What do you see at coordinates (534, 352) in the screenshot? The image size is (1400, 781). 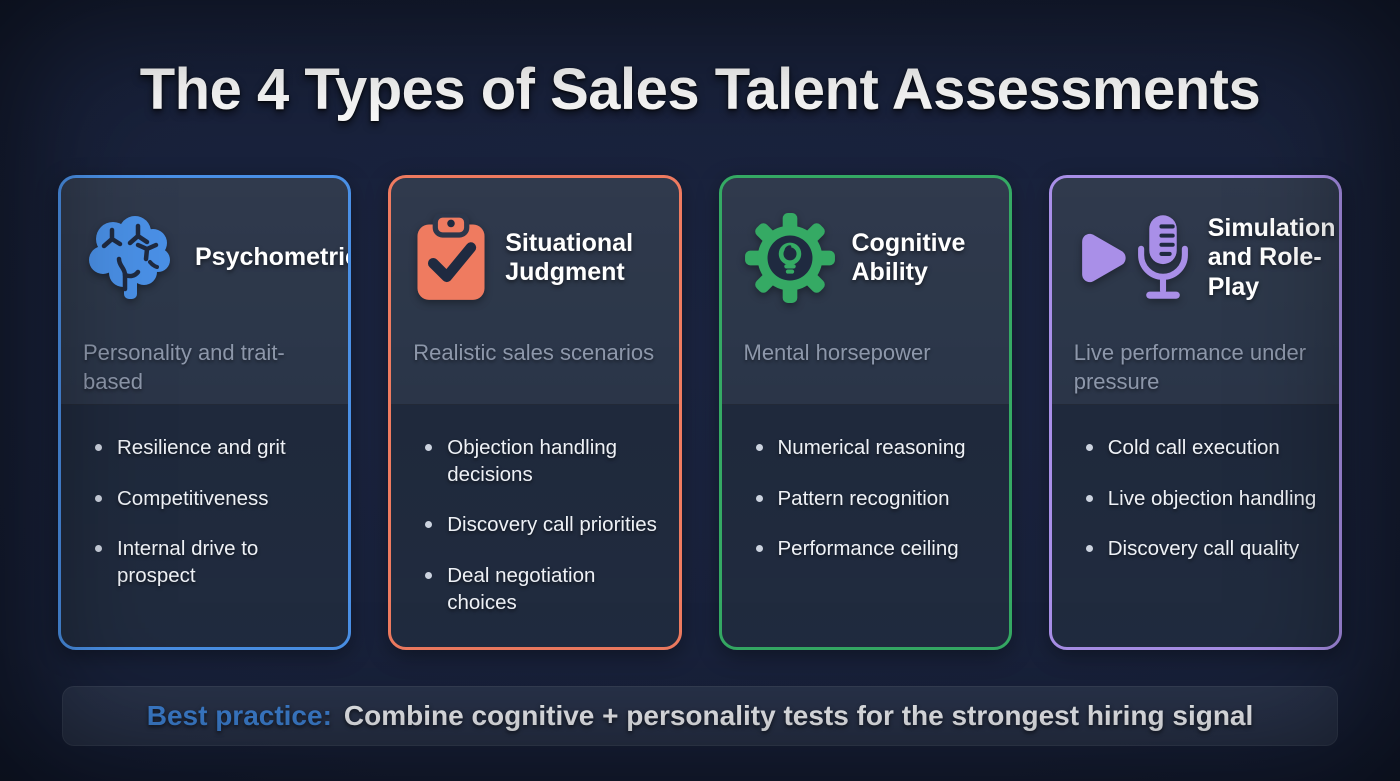 I see `card-subtitle: Realistic sales scenarios` at bounding box center [534, 352].